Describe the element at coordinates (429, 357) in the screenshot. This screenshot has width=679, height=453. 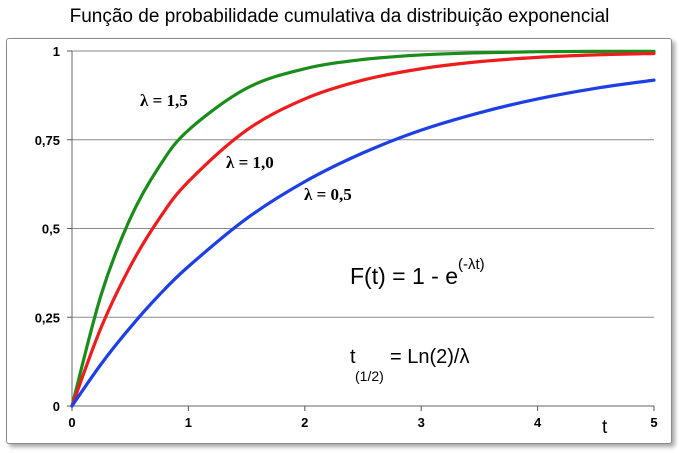
I see `halflife-formula: = Ln(2)/λ` at that location.